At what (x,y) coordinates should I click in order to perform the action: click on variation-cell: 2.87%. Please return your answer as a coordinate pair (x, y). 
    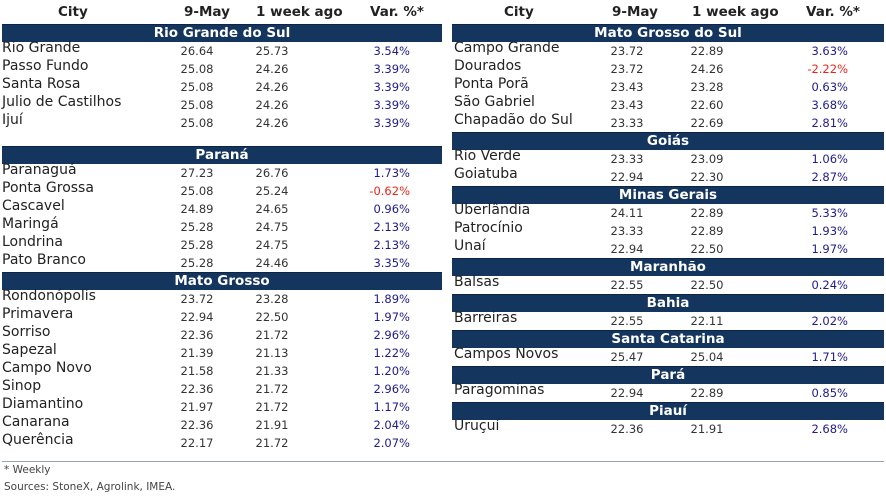
    Looking at the image, I should click on (829, 177).